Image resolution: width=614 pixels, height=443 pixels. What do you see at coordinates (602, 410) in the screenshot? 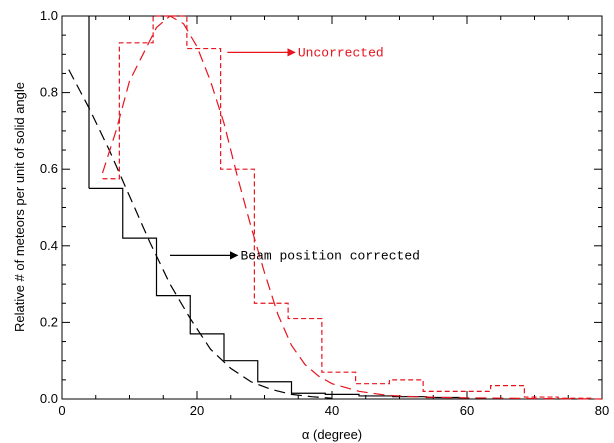
I see `x-tick-label: 80` at bounding box center [602, 410].